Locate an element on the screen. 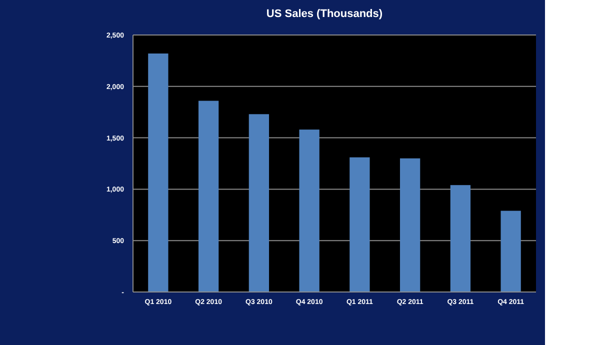  chart-title: US Sales (Thousands) is located at coordinates (324, 14).